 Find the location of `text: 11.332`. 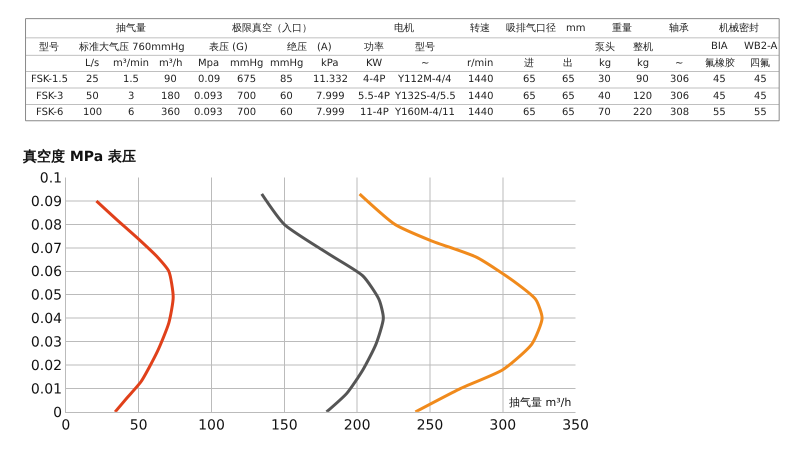

text: 11.332 is located at coordinates (330, 79).